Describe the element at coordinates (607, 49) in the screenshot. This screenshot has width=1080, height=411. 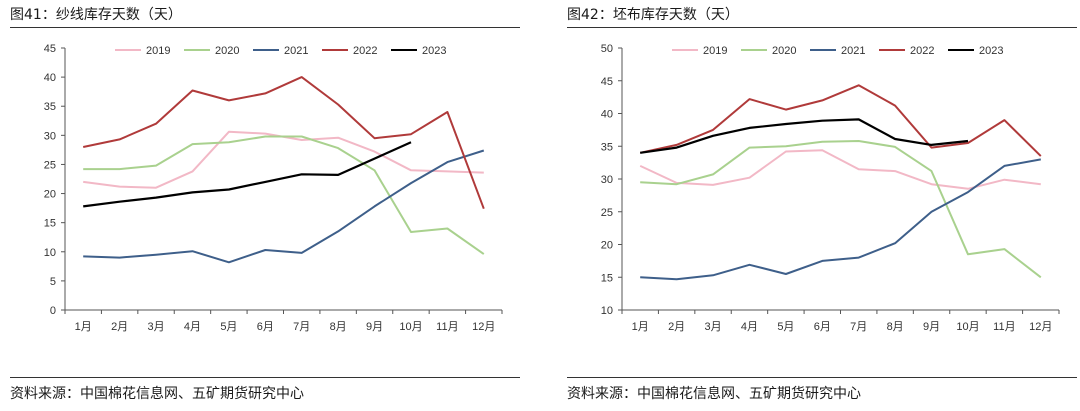
I see `y-tick-label: 50` at that location.